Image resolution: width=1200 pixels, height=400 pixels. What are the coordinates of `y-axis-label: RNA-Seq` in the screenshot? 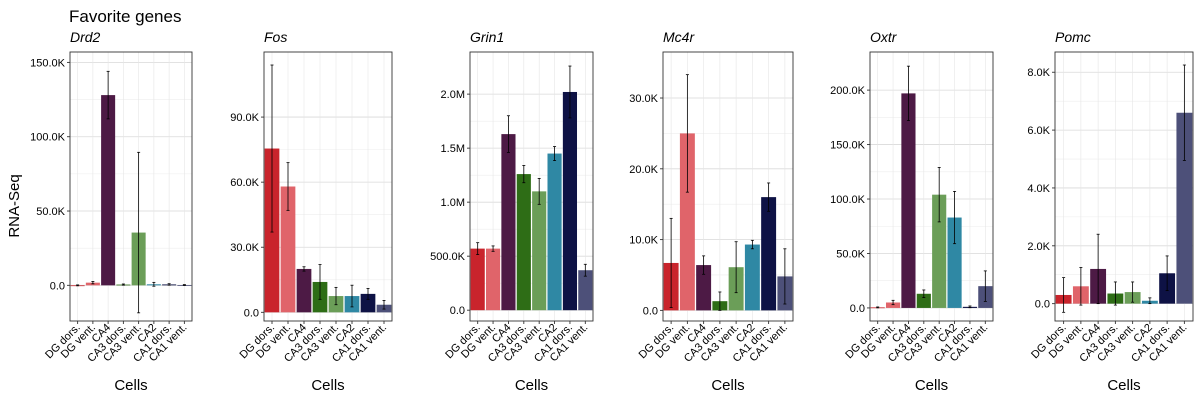 It's located at (14, 205).